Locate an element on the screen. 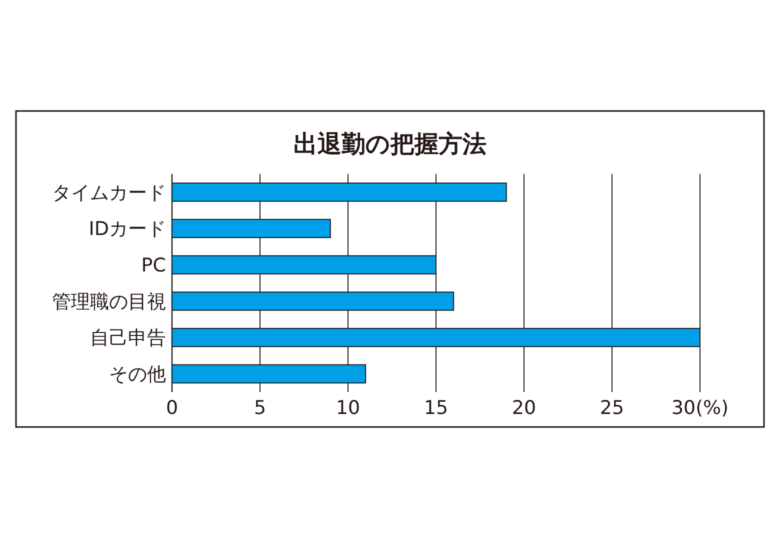  y-tick-label: 管理職の目視 is located at coordinates (109, 301).